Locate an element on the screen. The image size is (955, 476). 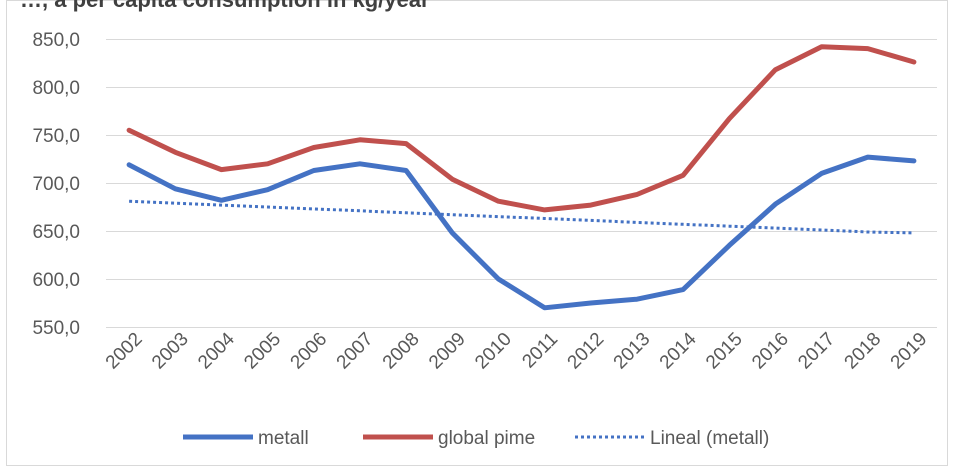
y-axis-tick-labels: 550,0 600,0 650,0 700,0 750,0 800,0 850,0 is located at coordinates (56, 184).